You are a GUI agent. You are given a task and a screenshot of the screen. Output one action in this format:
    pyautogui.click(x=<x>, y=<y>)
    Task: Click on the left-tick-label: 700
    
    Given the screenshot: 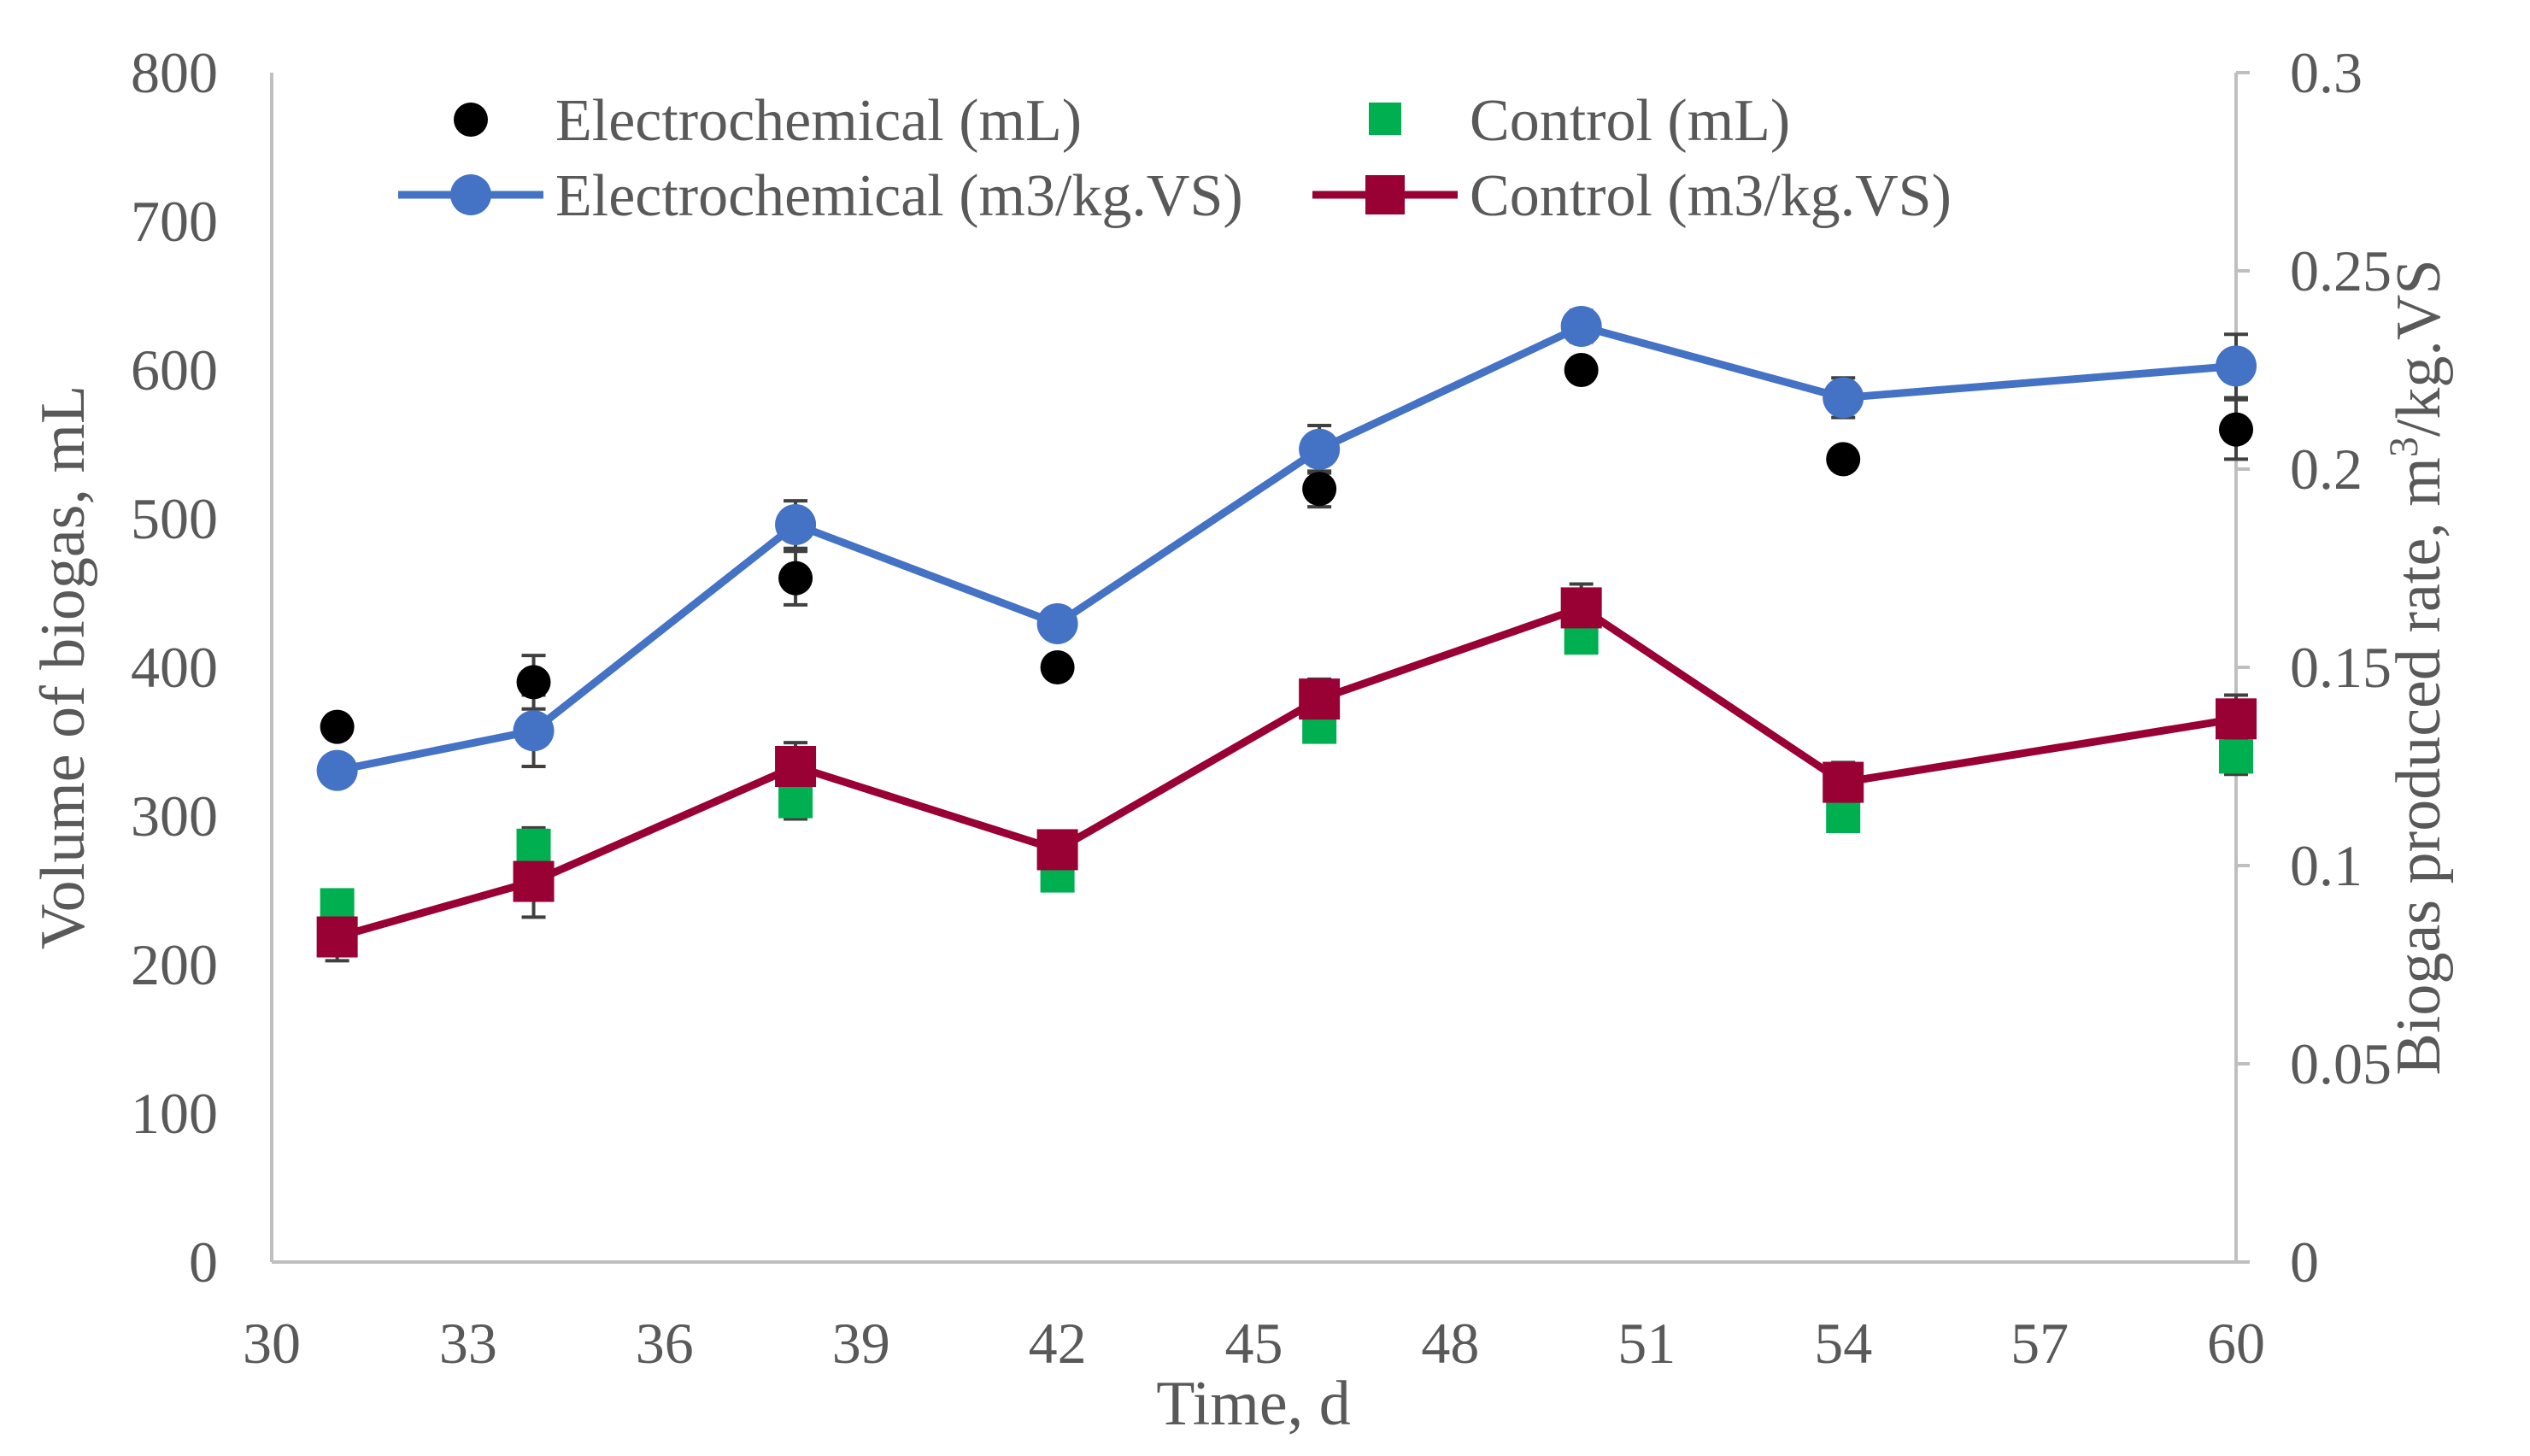 What is the action you would take?
    pyautogui.click(x=174, y=222)
    